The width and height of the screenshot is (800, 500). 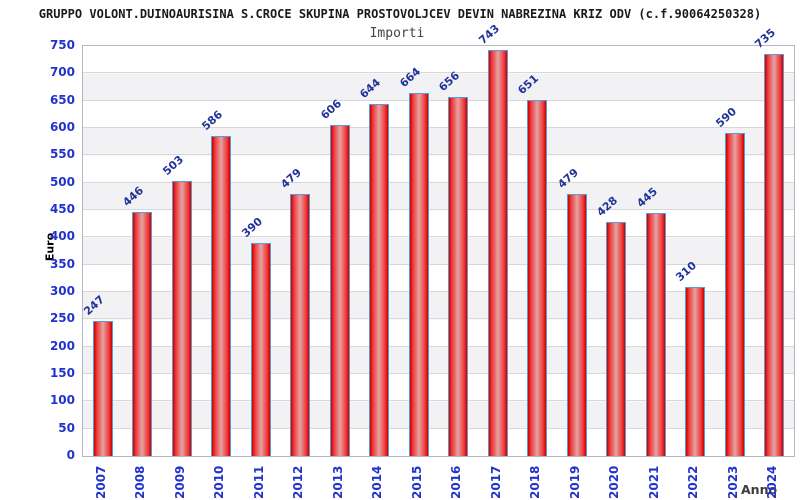 What do you see at coordinates (772, 482) in the screenshot?
I see `x-tick-label: 2024` at bounding box center [772, 482].